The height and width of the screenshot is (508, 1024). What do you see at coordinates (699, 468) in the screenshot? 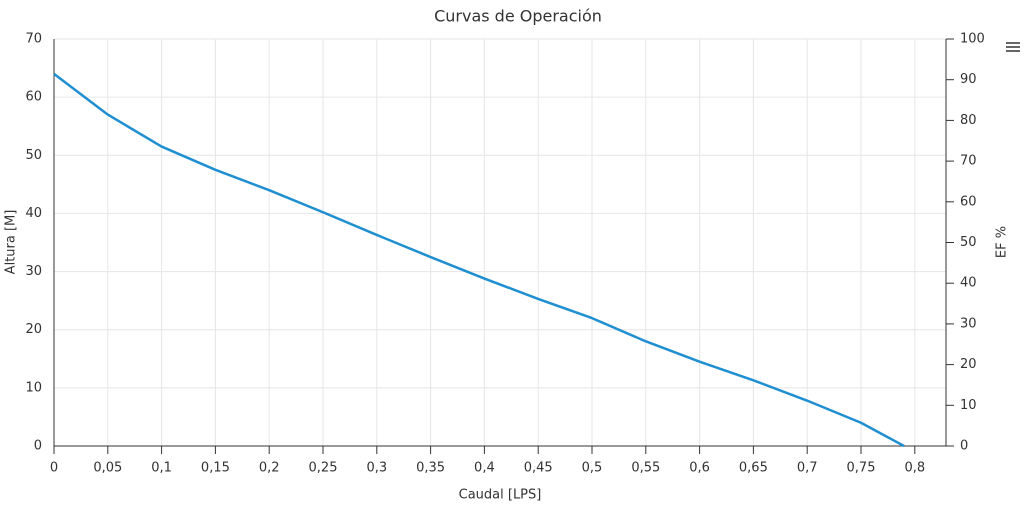
I see `x-tick-label: 0,6` at bounding box center [699, 468].